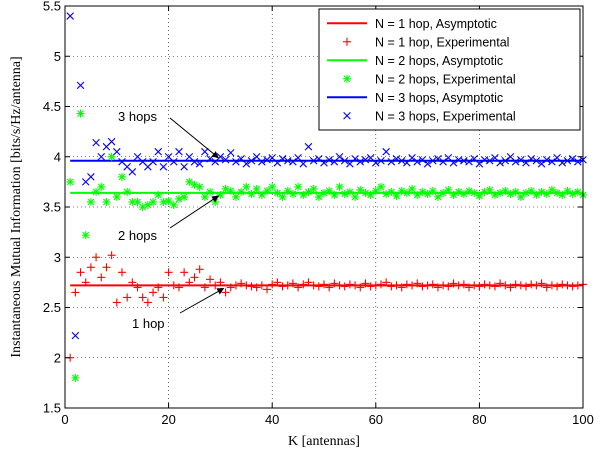 This screenshot has width=608, height=455. I want to click on legend-item: N = 2 hops, Asymptotic, so click(415, 61).